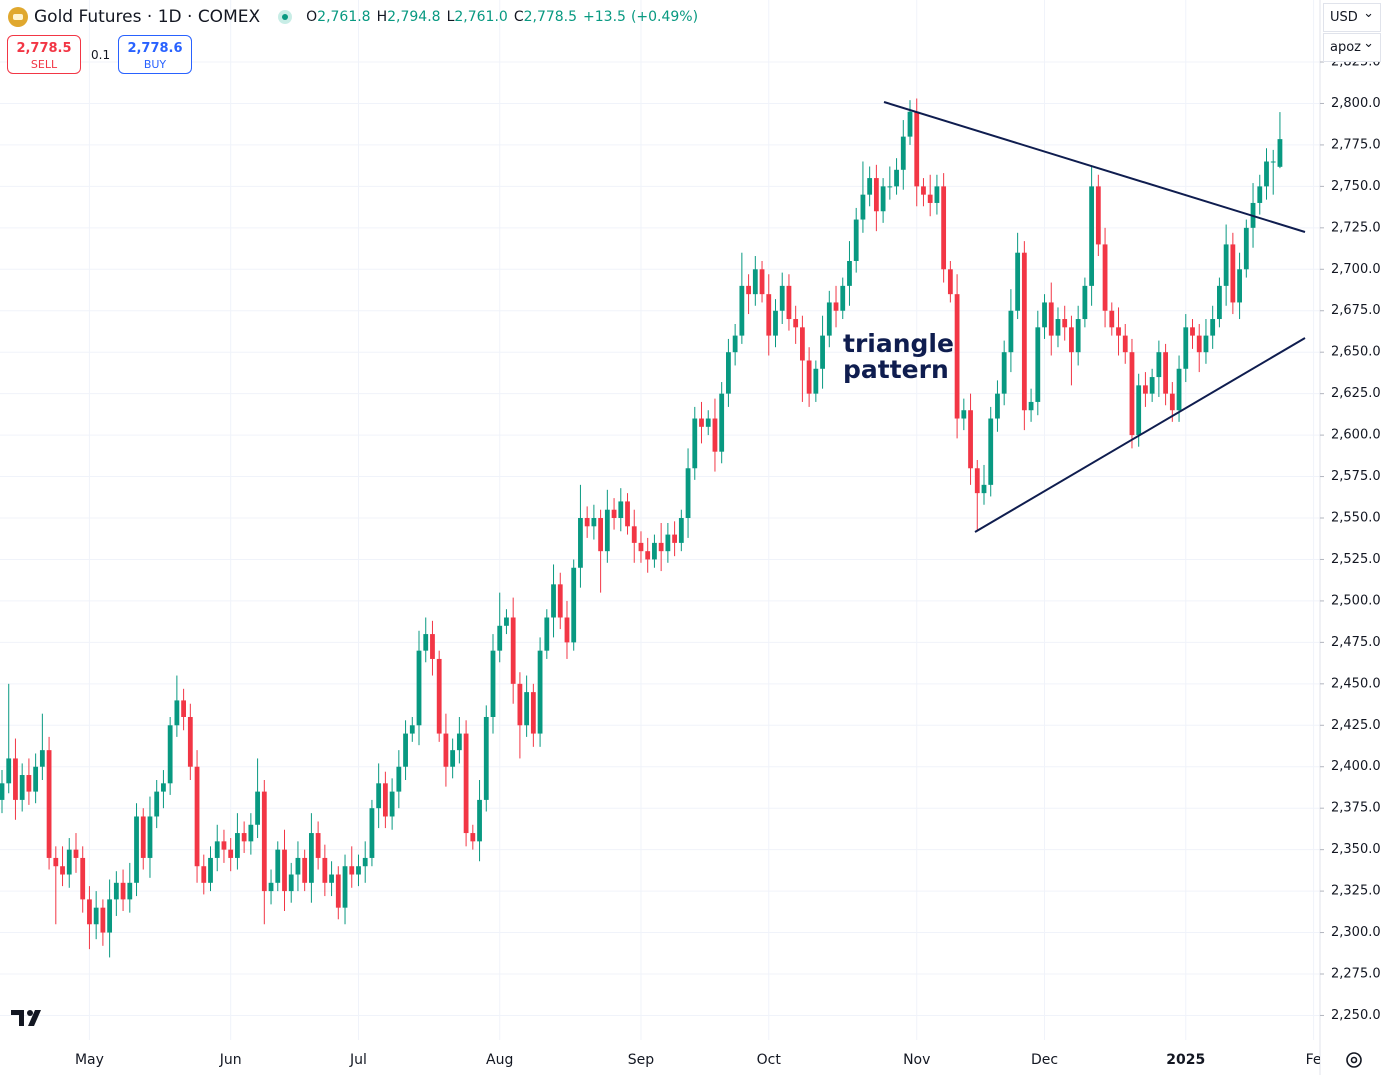 The height and width of the screenshot is (1075, 1385). I want to click on ohlc-key: O, so click(312, 17).